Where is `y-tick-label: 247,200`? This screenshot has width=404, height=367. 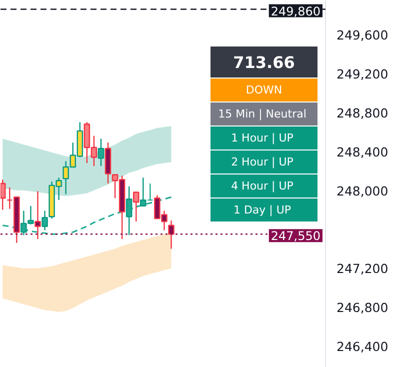 y-tick-label: 247,200 is located at coordinates (362, 268).